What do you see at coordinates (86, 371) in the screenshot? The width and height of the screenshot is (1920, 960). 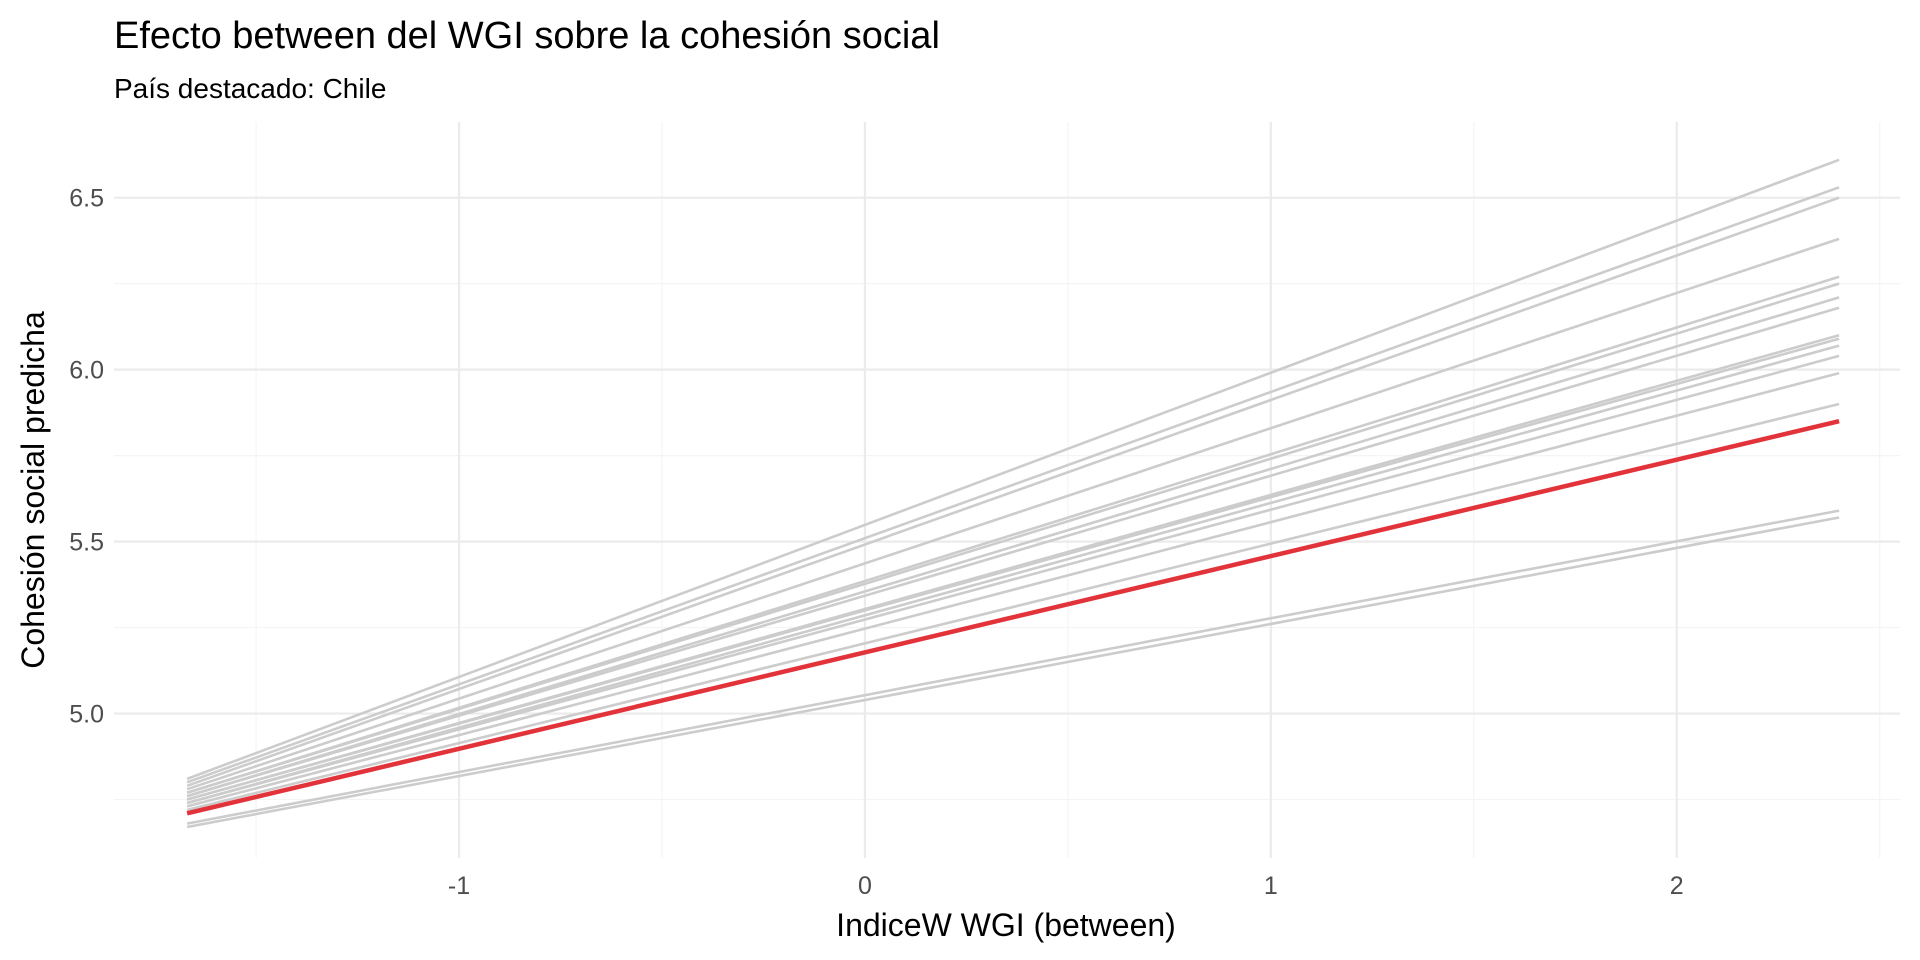 I see `y-tick-label: 6.0` at bounding box center [86, 371].